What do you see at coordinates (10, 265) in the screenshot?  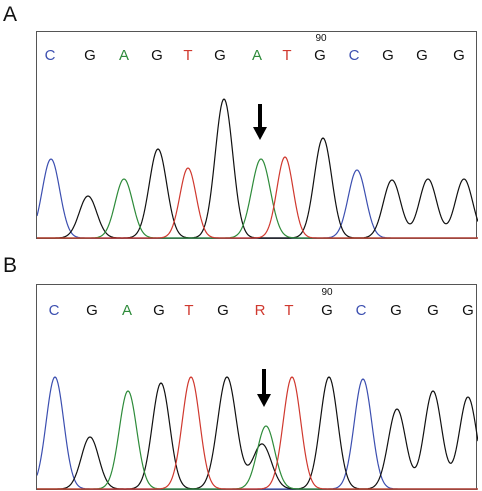 I see `panel-b-letter: B` at bounding box center [10, 265].